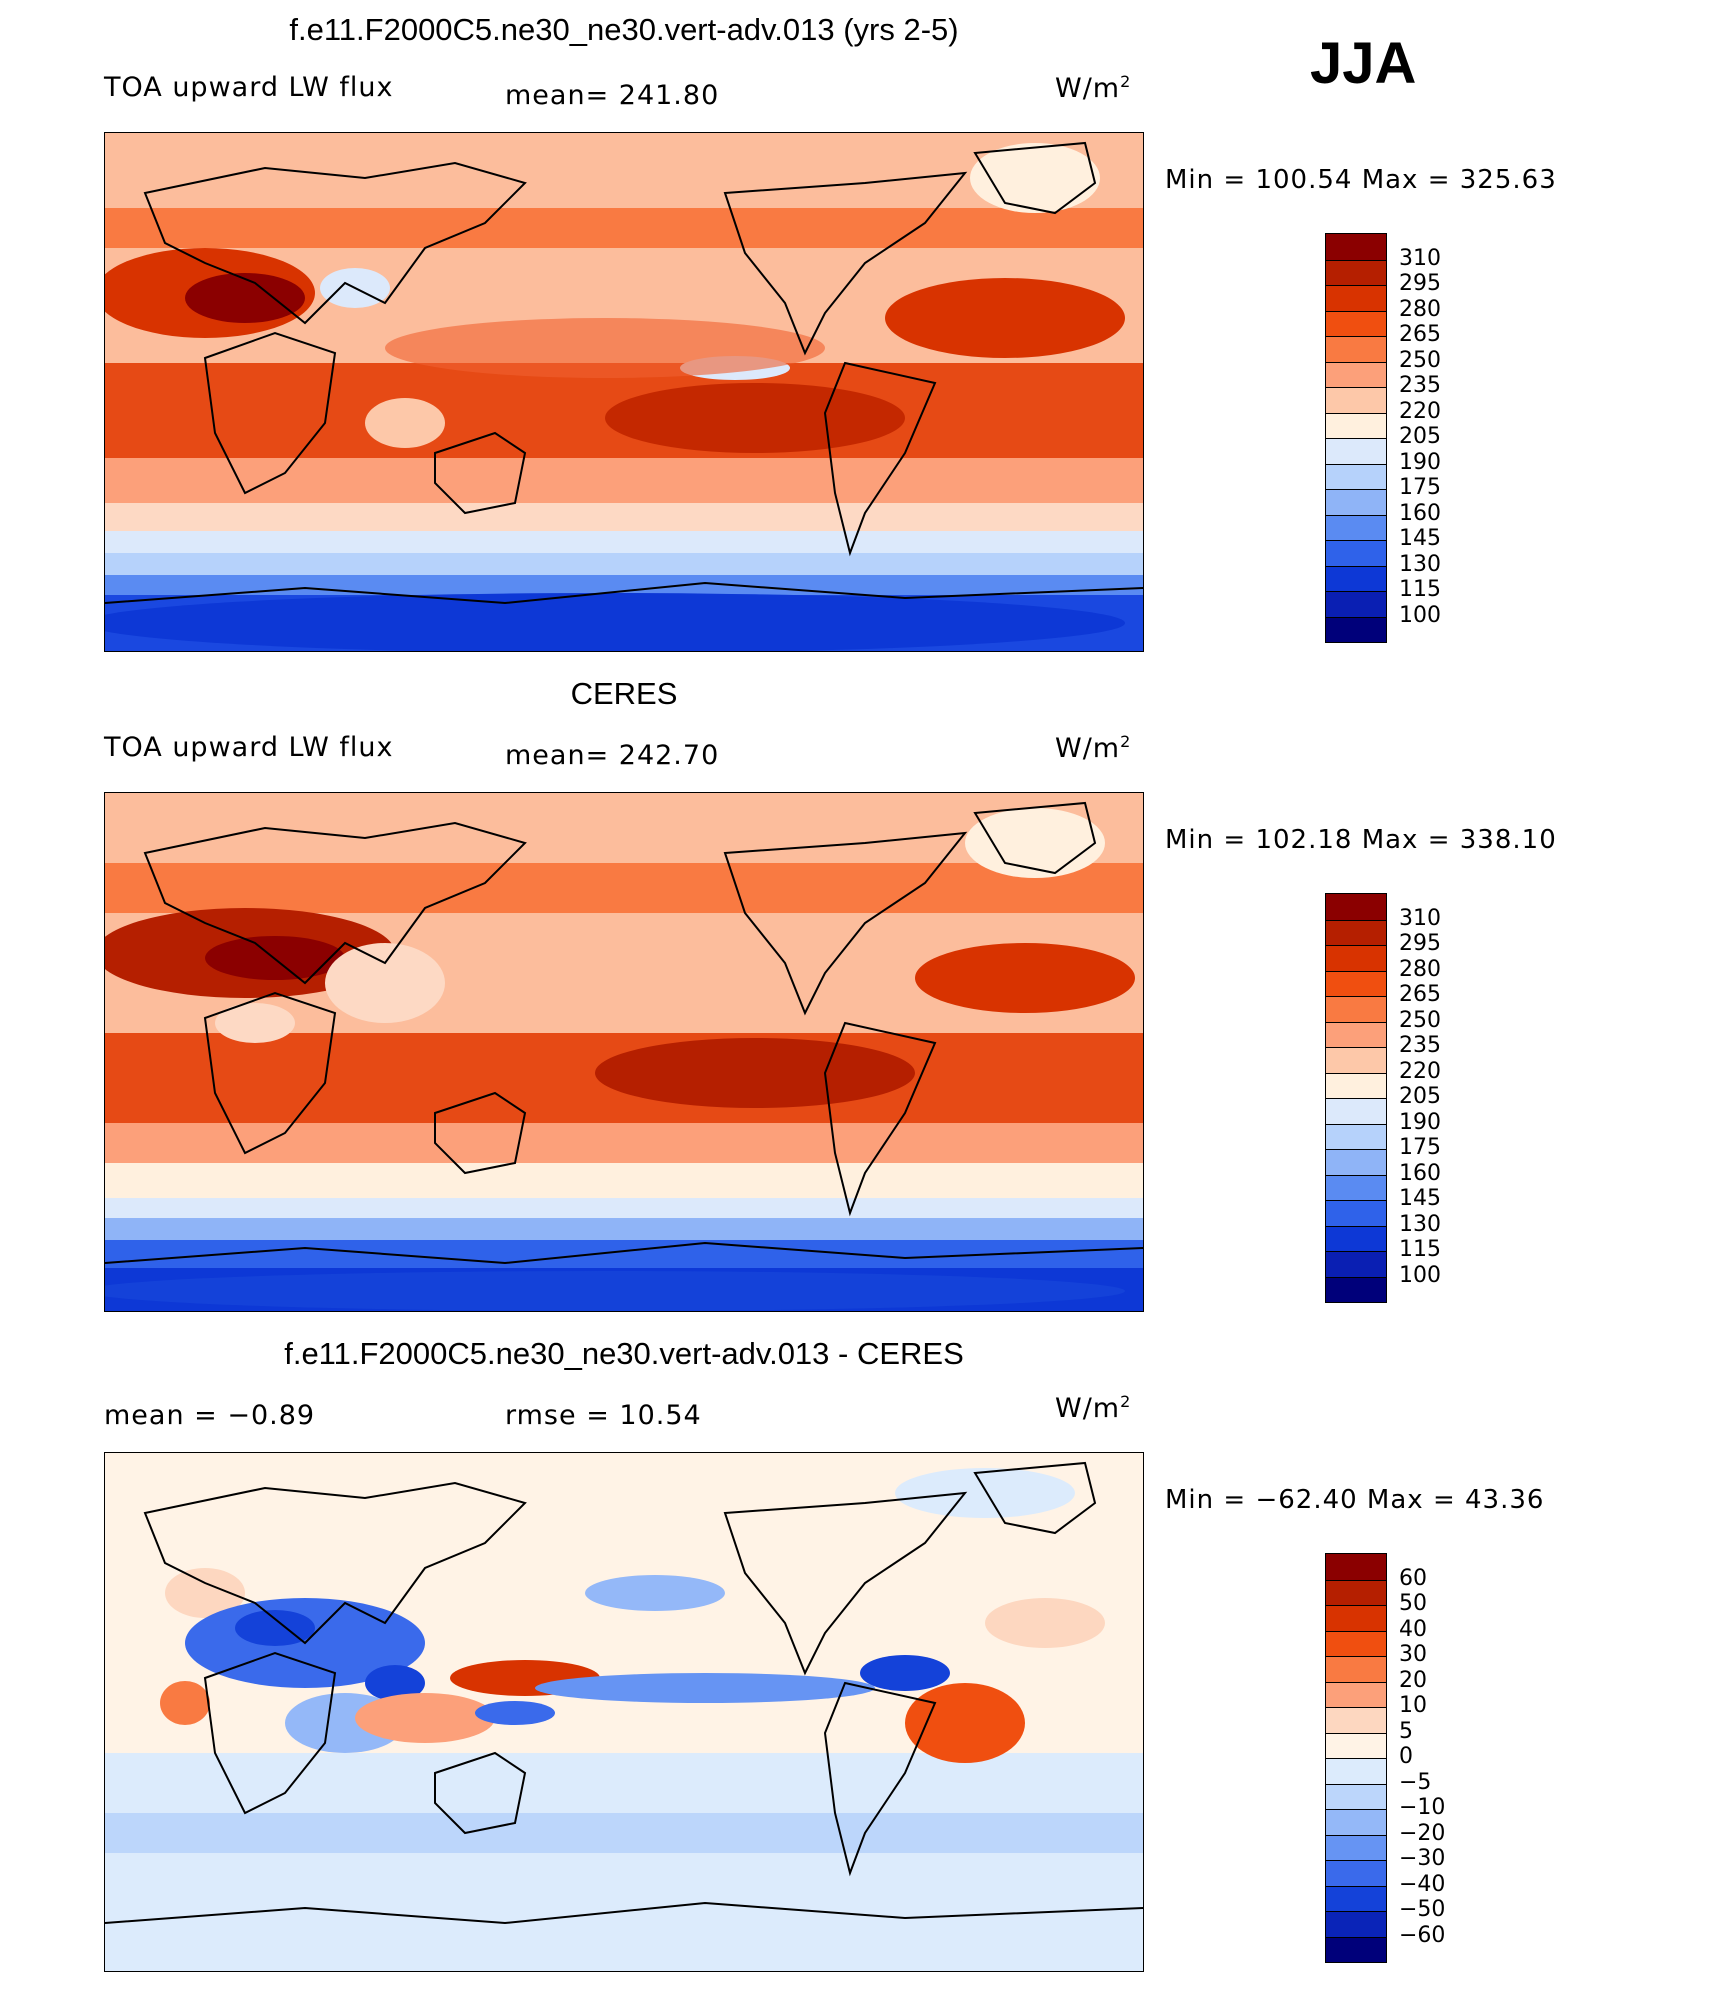 The height and width of the screenshot is (1991, 1710). Describe the element at coordinates (1422, 1833) in the screenshot. I see `colorbar-label: −20` at that location.